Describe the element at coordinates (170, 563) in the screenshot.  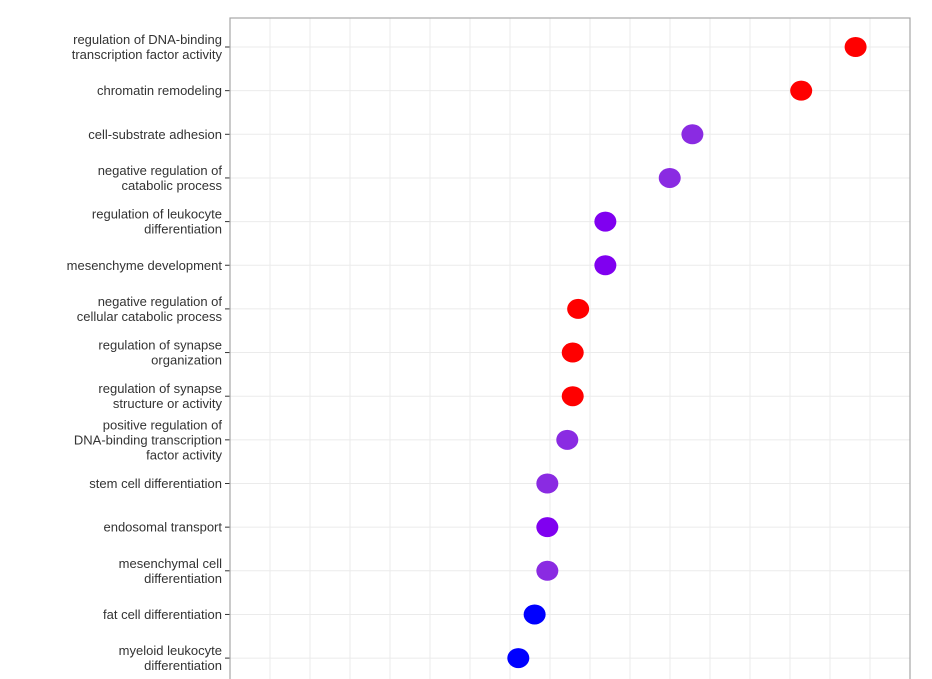
I see `y-tick-label-line: mesenchymal cell` at that location.